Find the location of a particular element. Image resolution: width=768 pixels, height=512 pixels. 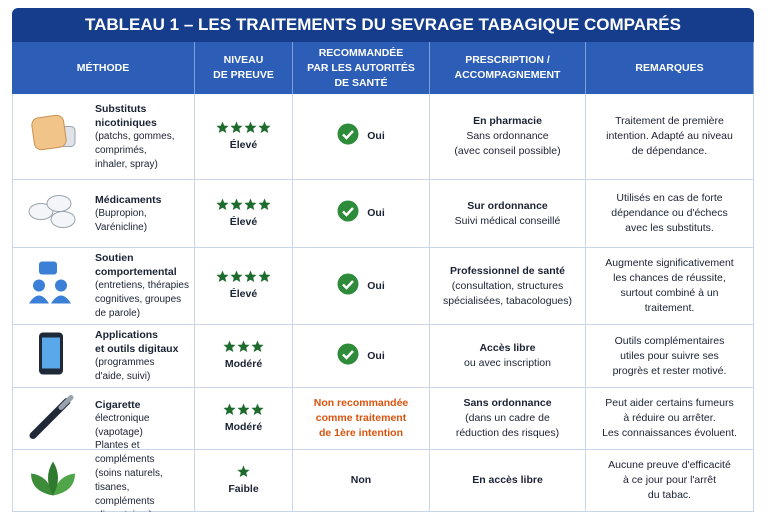

prescription-line: Suivi médical conseillé is located at coordinates (507, 220).